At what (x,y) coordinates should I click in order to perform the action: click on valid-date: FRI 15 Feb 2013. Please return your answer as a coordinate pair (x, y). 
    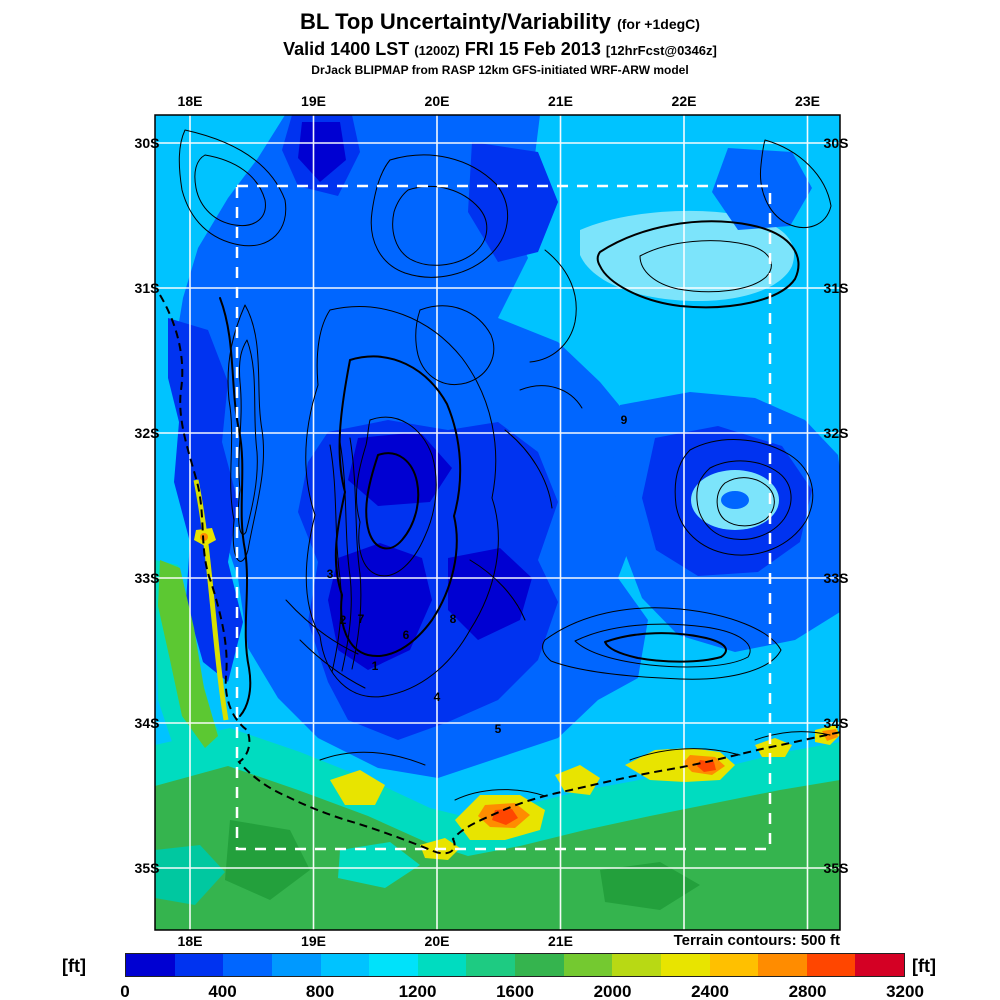
    Looking at the image, I should click on (532, 49).